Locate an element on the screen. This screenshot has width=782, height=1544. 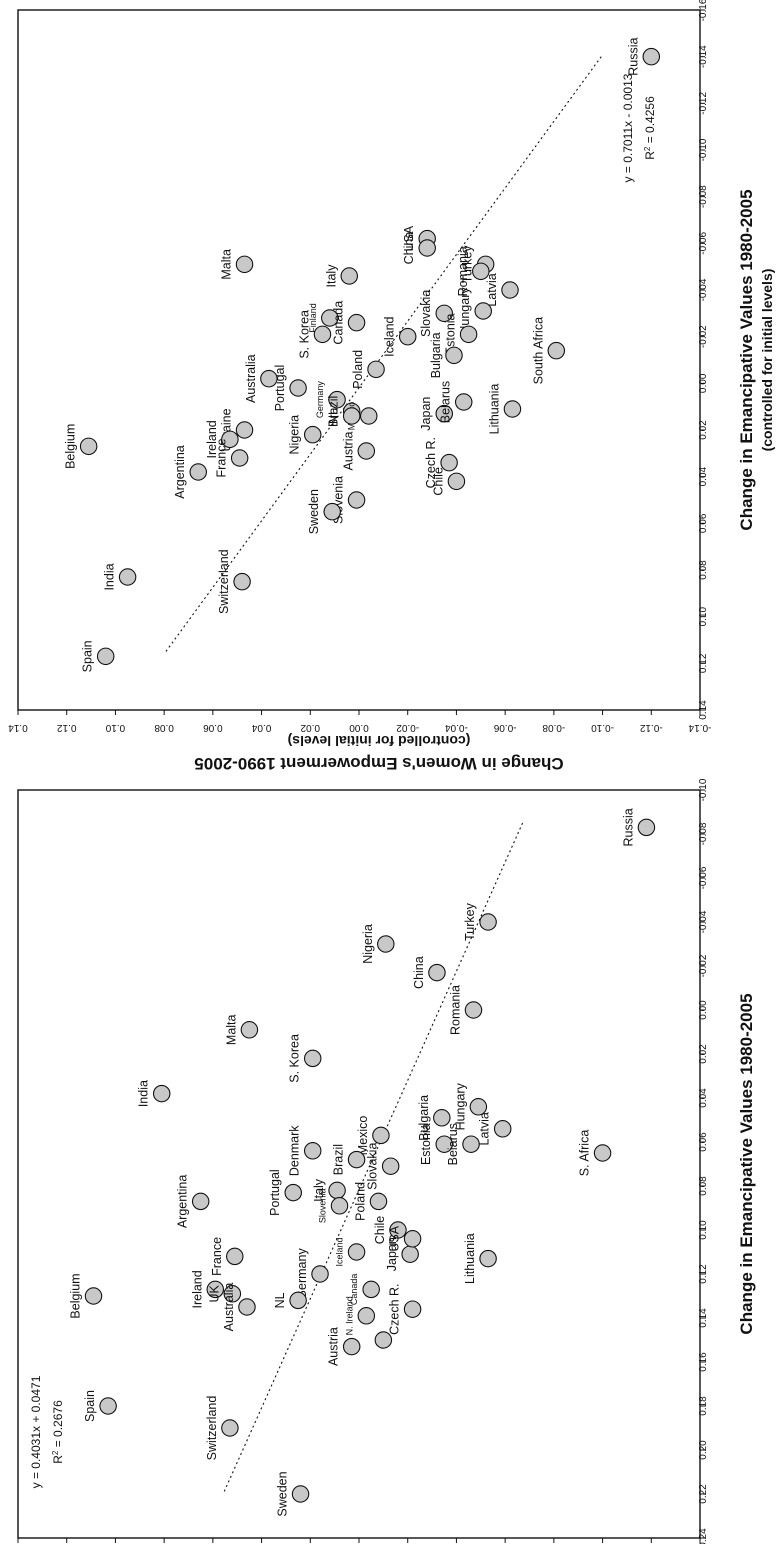
point-label: Australia is located at coordinates (229, 1307).